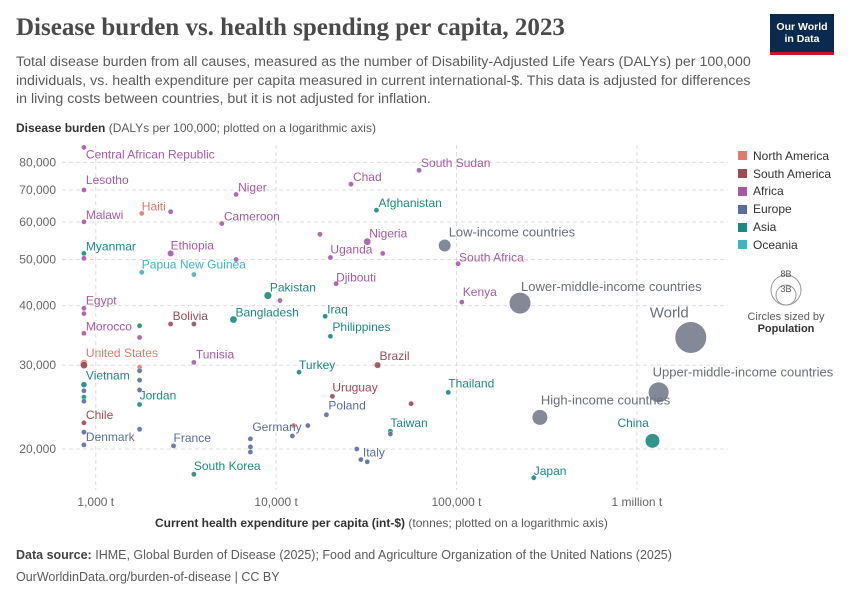  What do you see at coordinates (765, 227) in the screenshot?
I see `legend-label: Asia` at bounding box center [765, 227].